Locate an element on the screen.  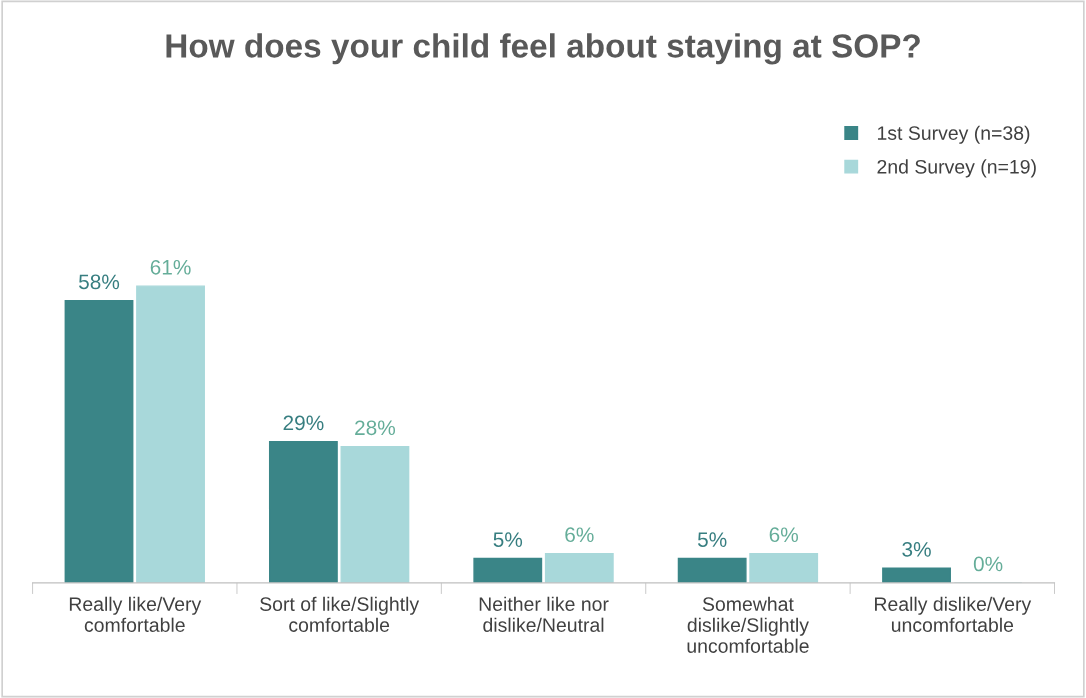
legend-label: 1st Survey (n=38) is located at coordinates (953, 134).